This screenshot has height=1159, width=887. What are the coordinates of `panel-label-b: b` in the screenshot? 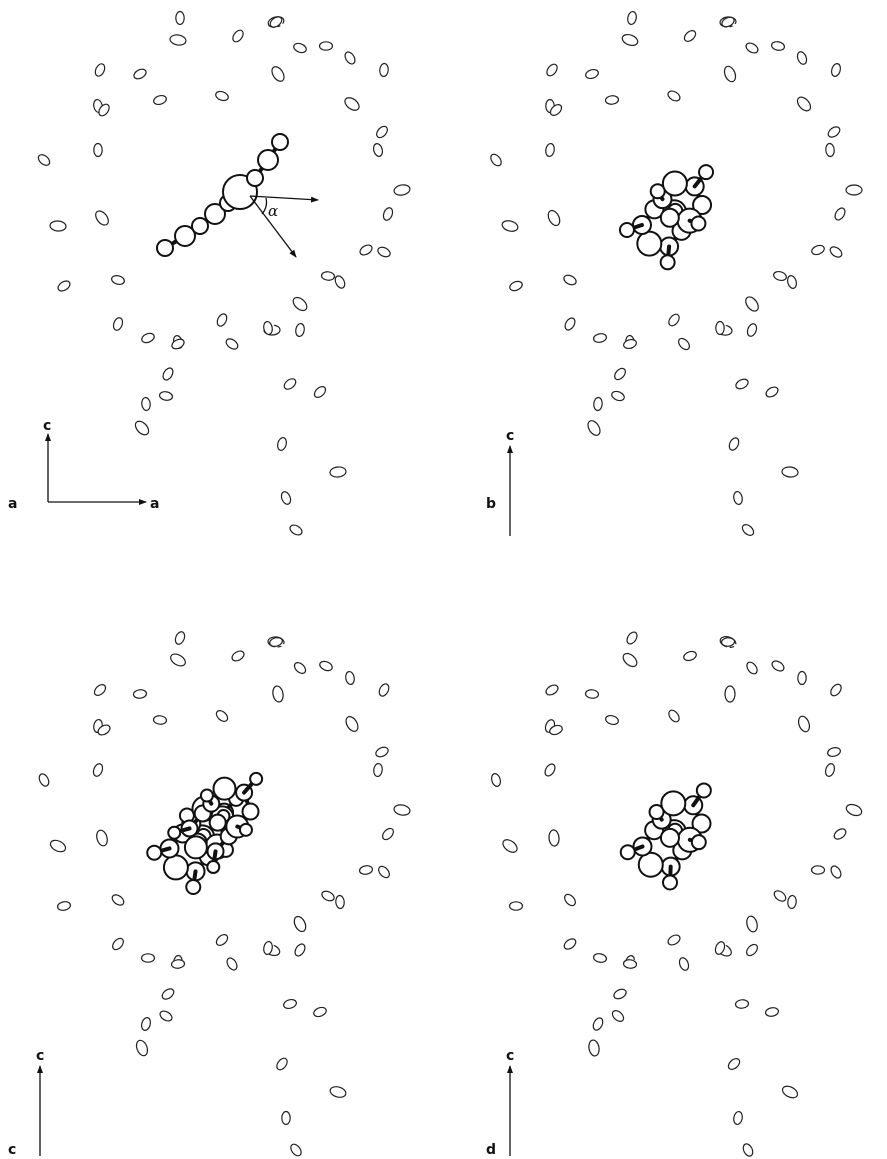 It's located at (491, 504).